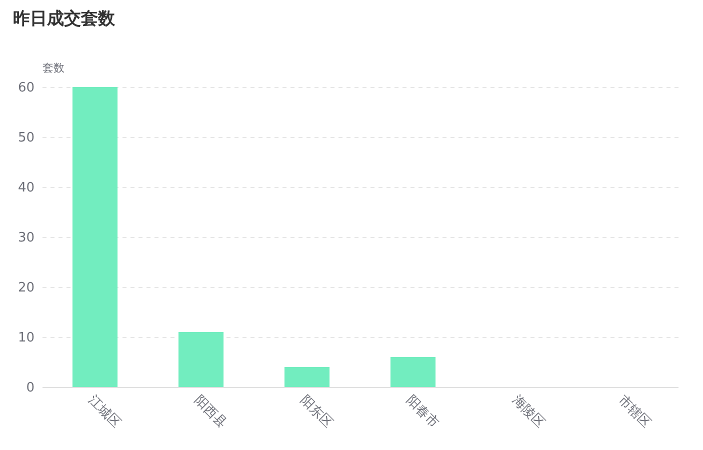  What do you see at coordinates (528, 411) in the screenshot?
I see `x-tick-label: 海陵区` at bounding box center [528, 411].